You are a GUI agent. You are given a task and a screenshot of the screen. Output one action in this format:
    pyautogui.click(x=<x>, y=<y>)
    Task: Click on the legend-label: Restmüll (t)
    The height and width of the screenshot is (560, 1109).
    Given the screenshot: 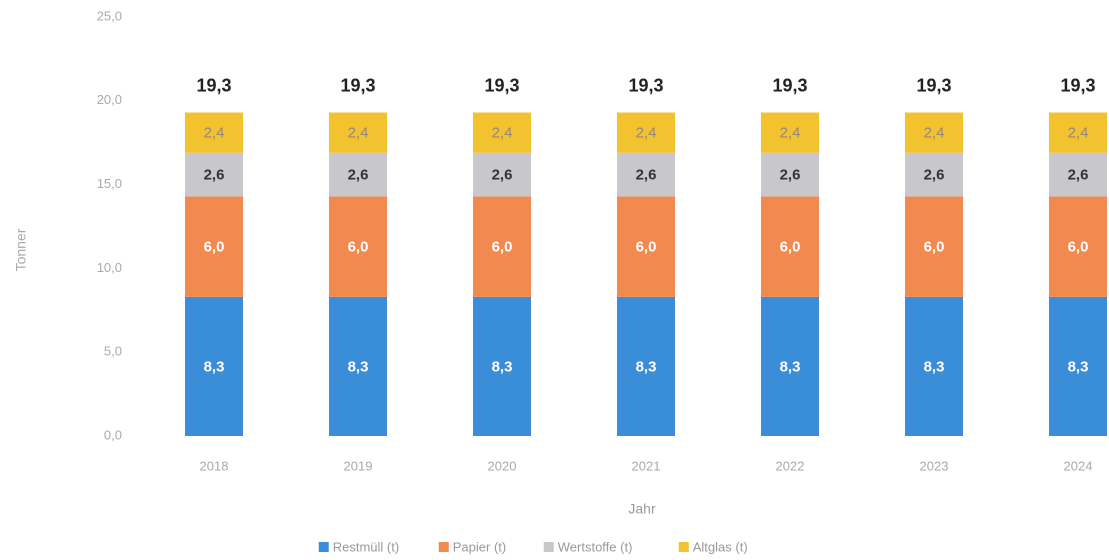 What is the action you would take?
    pyautogui.click(x=366, y=546)
    